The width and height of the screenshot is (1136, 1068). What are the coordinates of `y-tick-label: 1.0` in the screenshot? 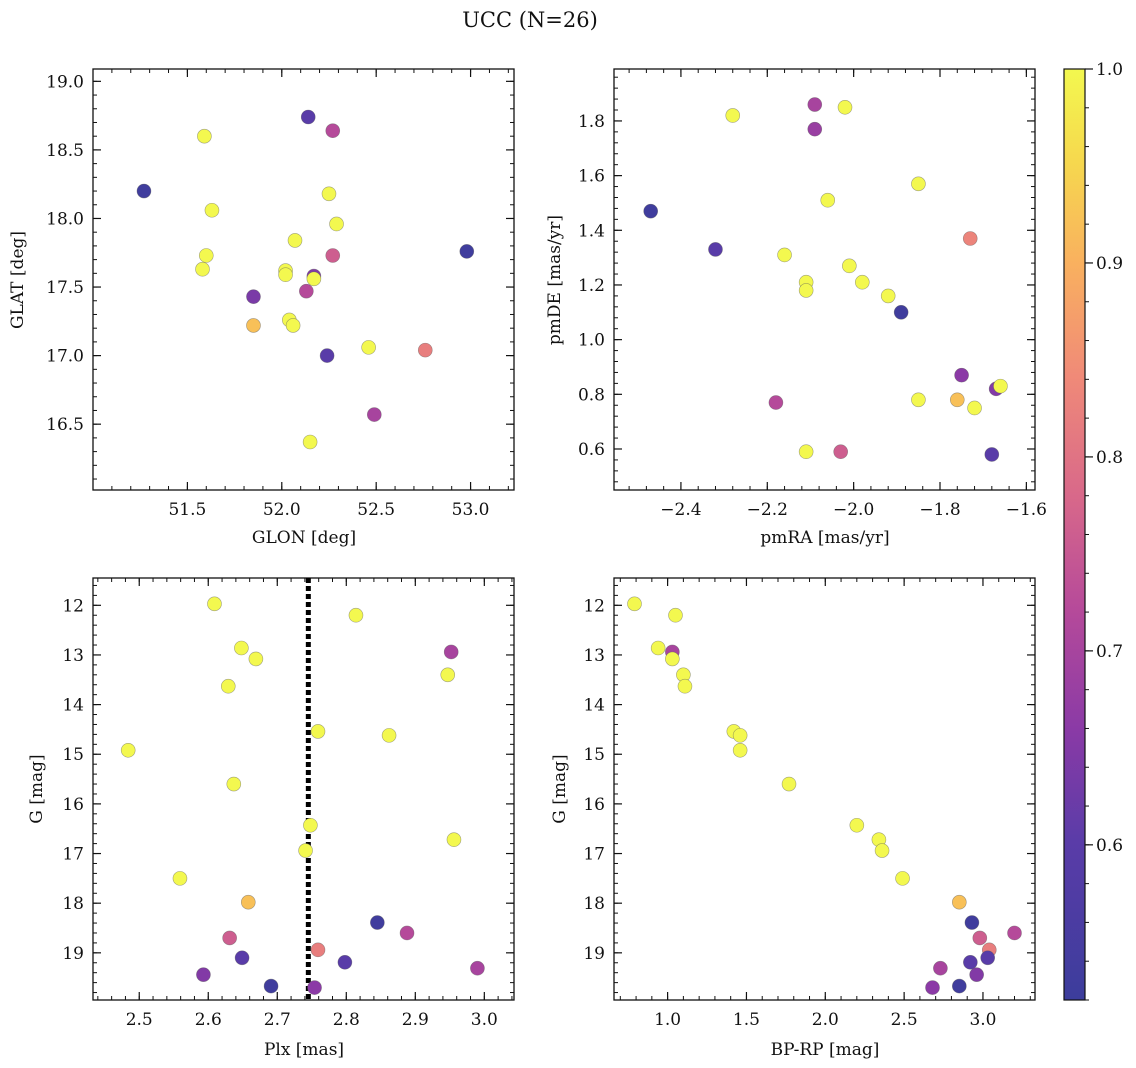 It's located at (591, 341).